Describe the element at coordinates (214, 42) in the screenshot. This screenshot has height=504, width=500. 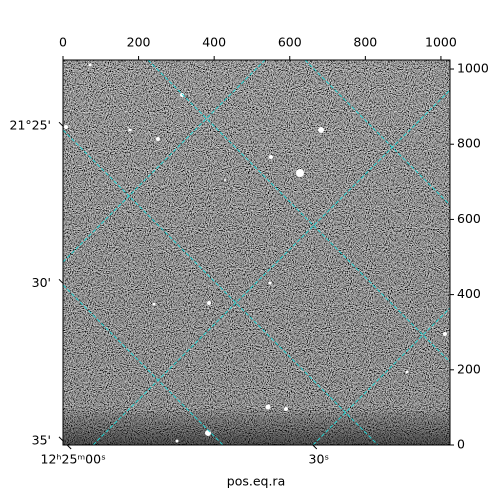
I see `x-tick-label: 400` at that location.